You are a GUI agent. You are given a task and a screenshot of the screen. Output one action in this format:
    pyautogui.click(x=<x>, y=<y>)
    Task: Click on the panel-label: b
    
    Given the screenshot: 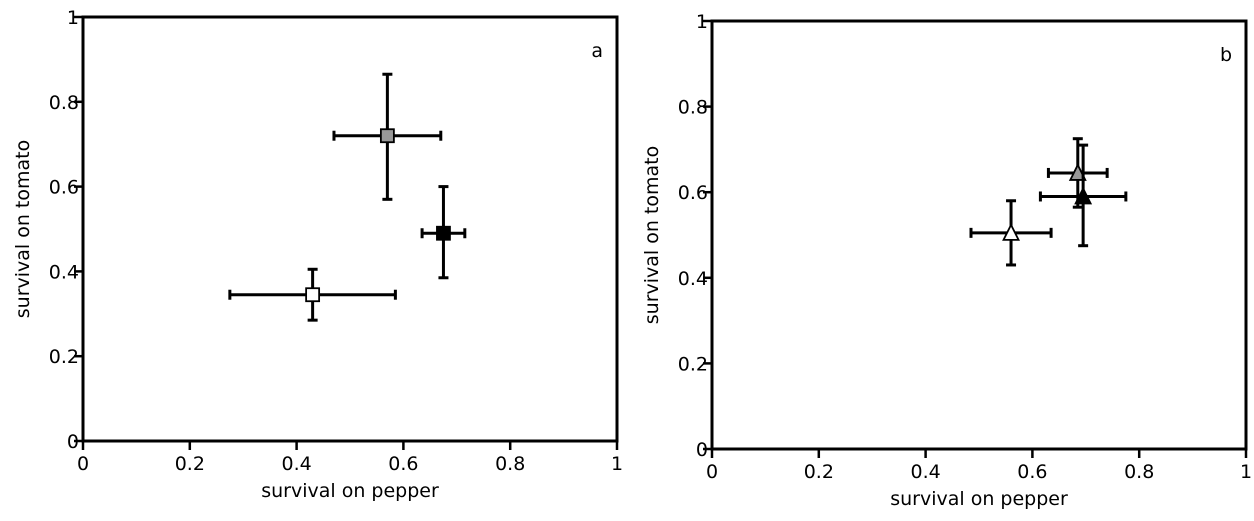 What is the action you would take?
    pyautogui.click(x=1226, y=55)
    